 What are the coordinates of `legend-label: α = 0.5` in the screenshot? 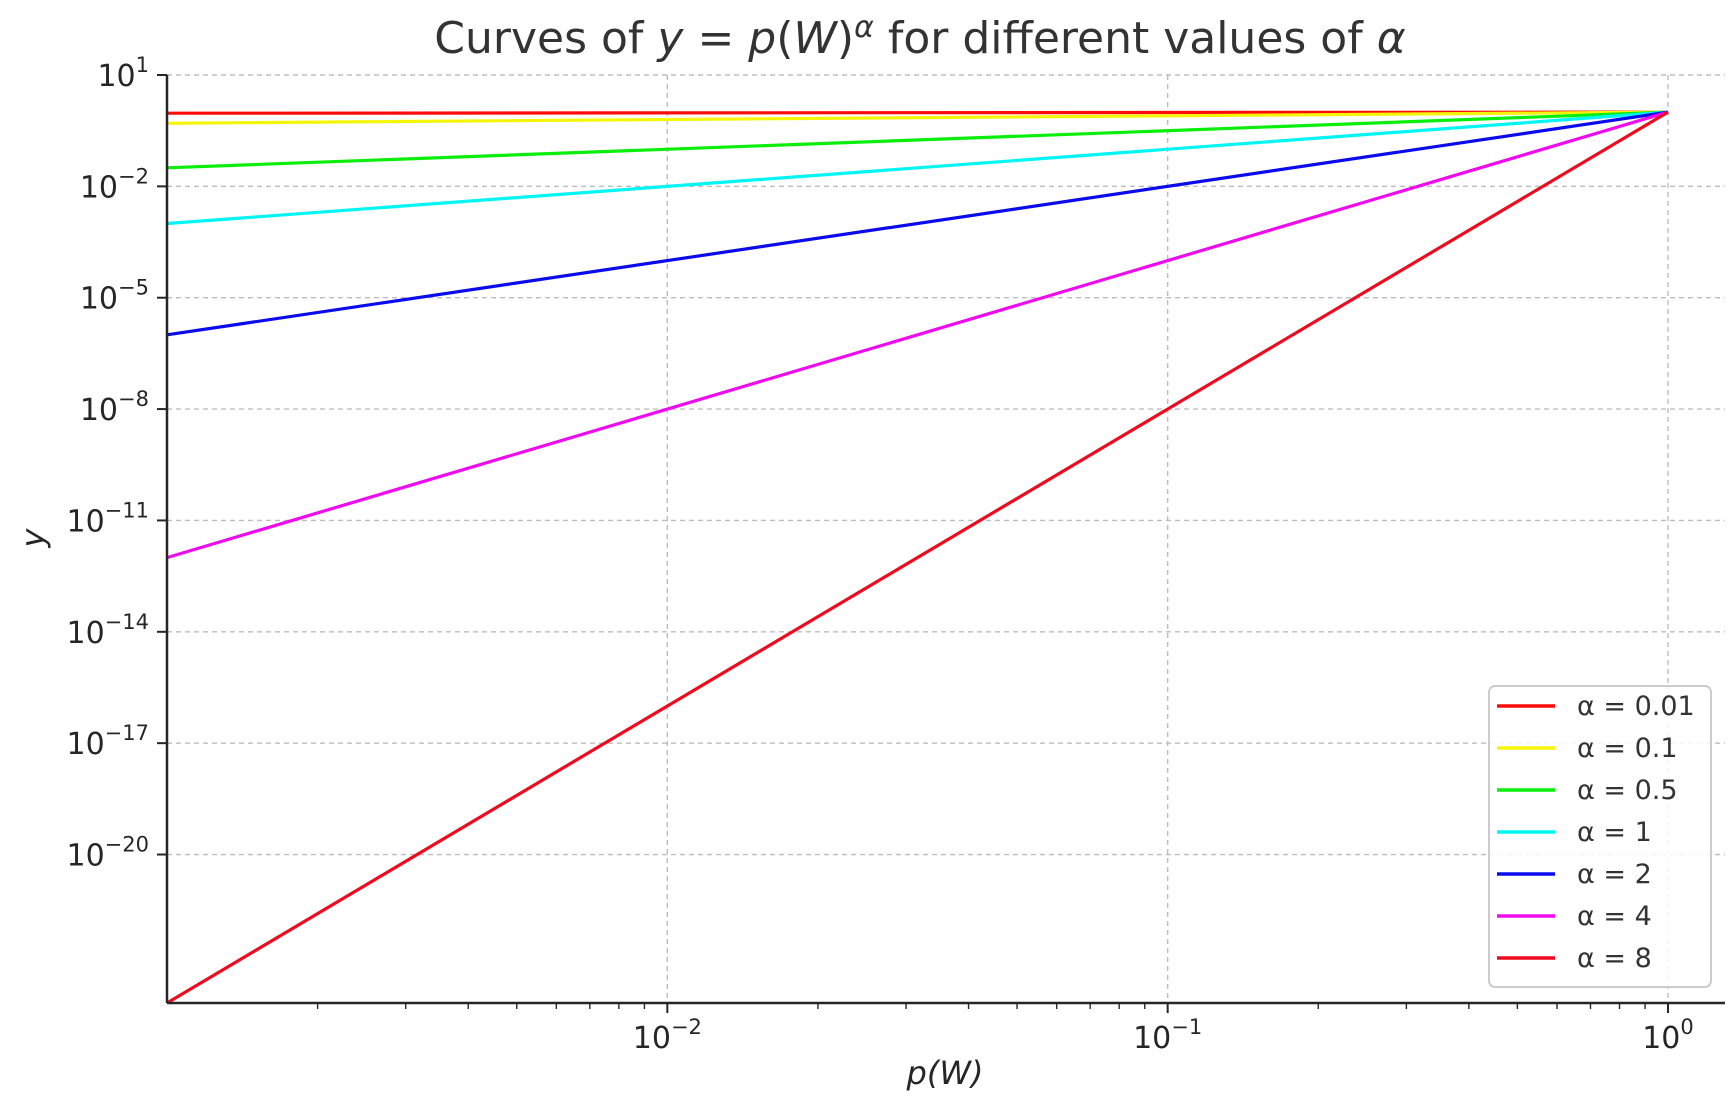 It's located at (1627, 790).